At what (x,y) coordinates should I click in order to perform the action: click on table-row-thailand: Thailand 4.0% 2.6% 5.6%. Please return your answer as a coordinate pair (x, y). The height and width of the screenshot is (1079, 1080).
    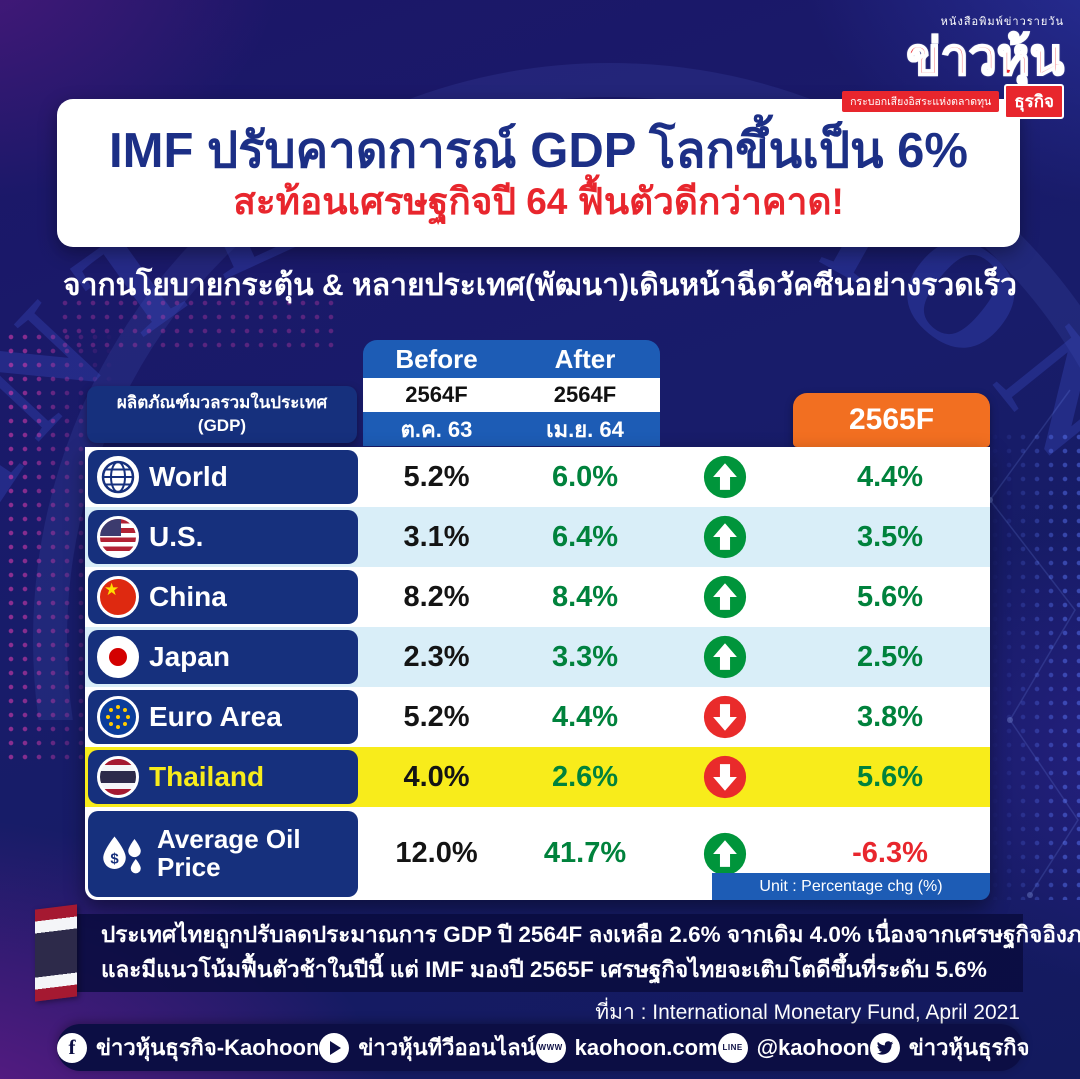
    Looking at the image, I should click on (537, 777).